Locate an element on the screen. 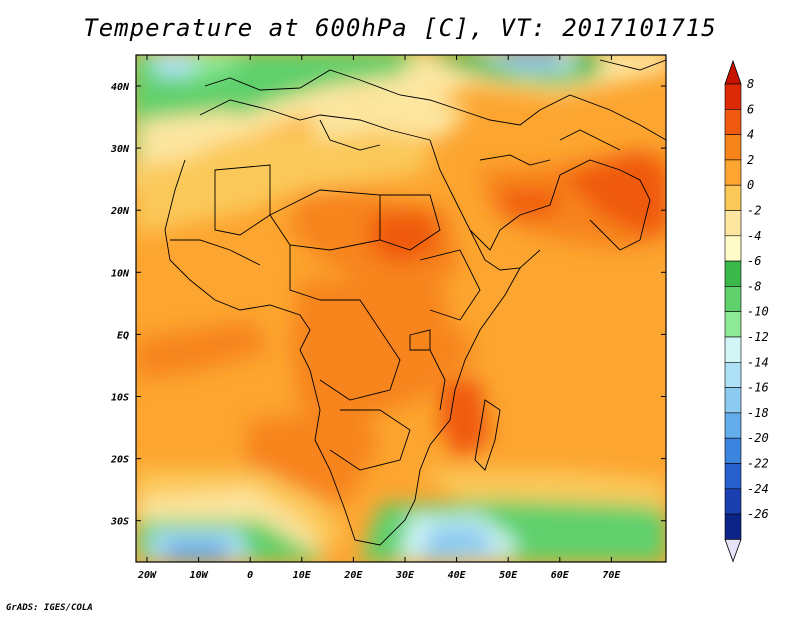 This screenshot has height=618, width=800. lat-tick-label: 10N is located at coordinates (120, 273).